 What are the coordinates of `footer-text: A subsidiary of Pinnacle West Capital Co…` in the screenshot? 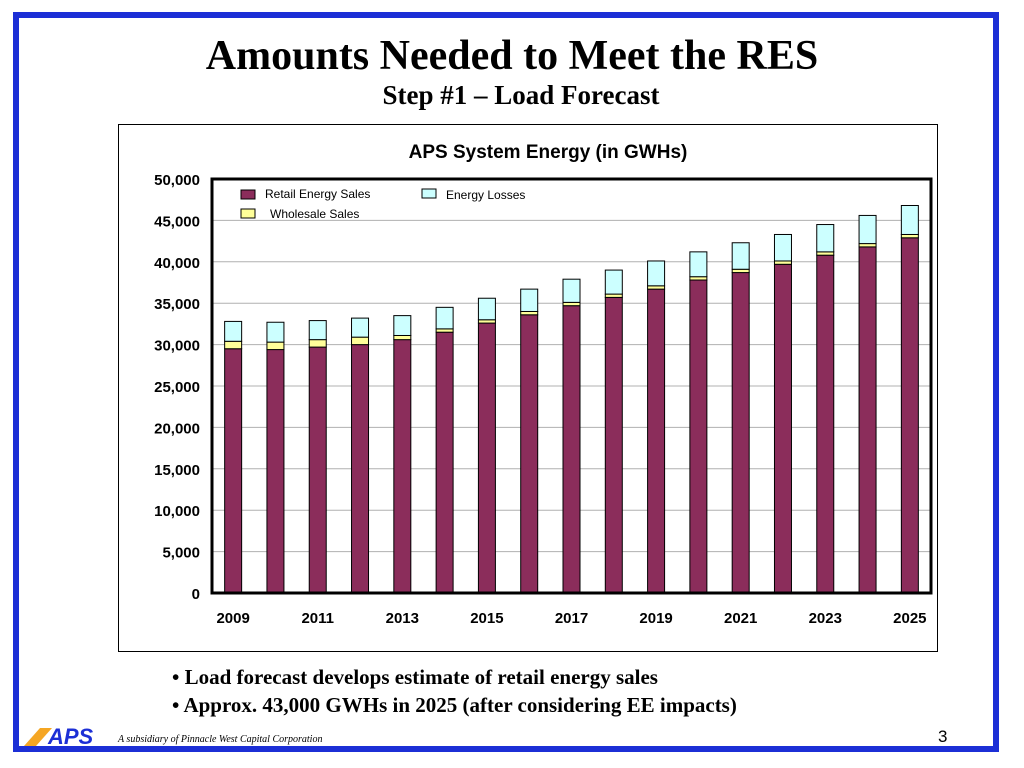 It's located at (220, 739).